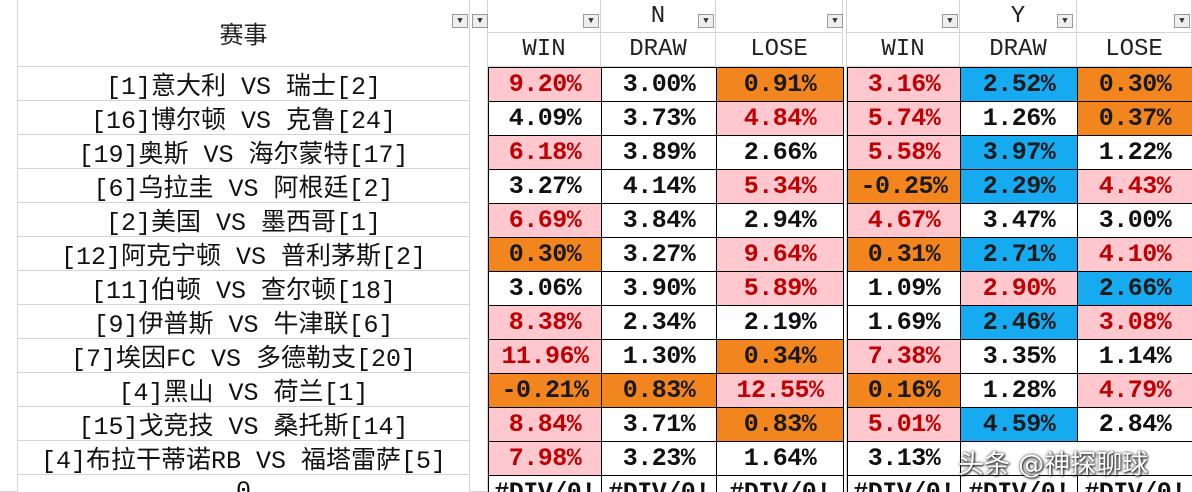  Describe the element at coordinates (1019, 152) in the screenshot. I see `value-cell: 3.97%` at that location.